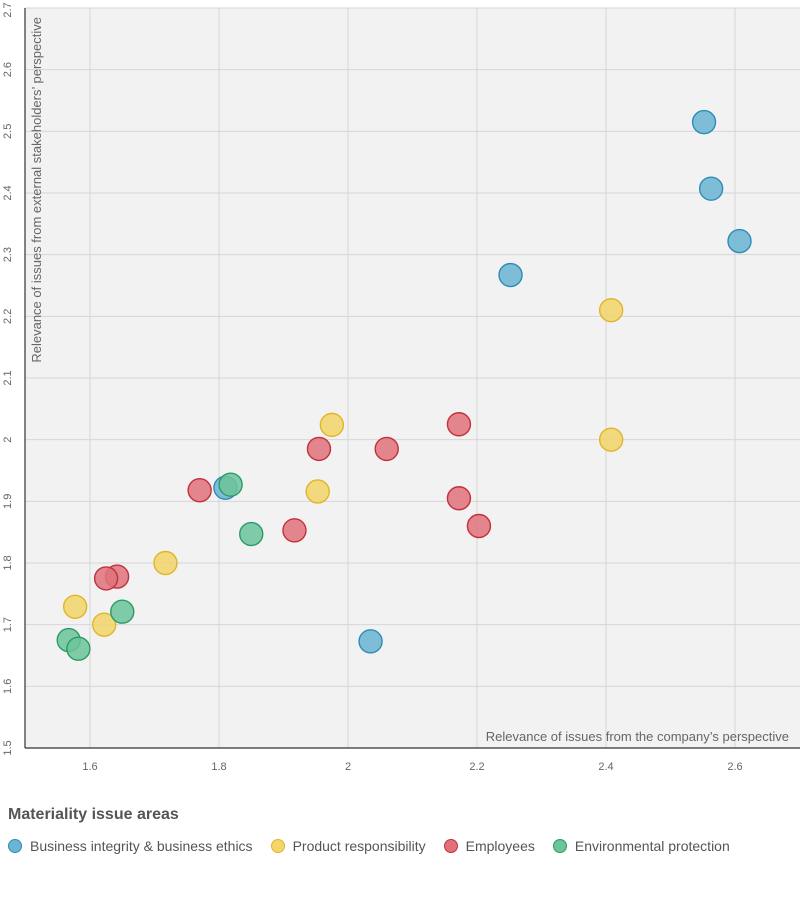 The image size is (800, 924). Describe the element at coordinates (559, 846) in the screenshot. I see `legend-swatch-environmental-protection` at that location.